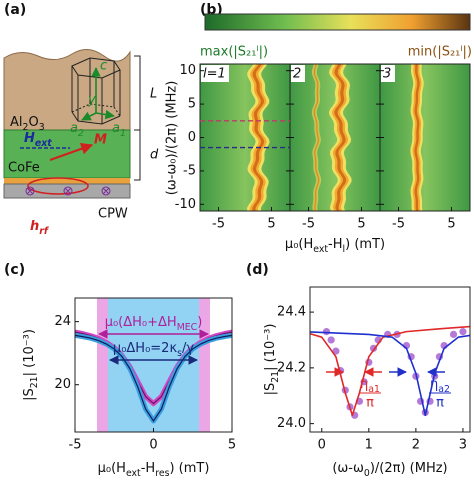  I want to click on text-part: res, so click(162, 473).